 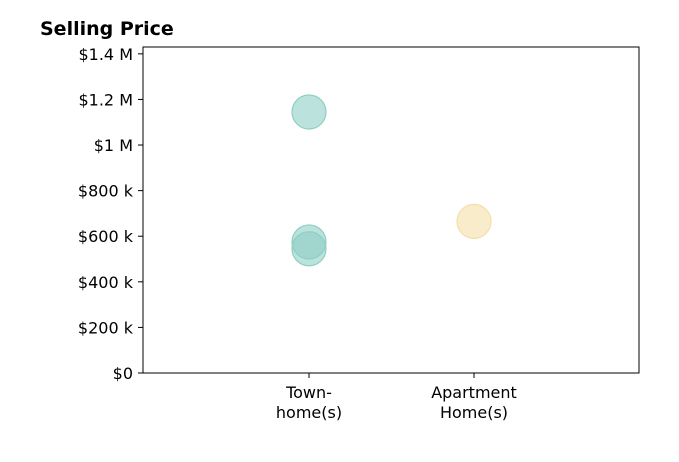 What do you see at coordinates (474, 412) in the screenshot?
I see `x-tick-label: Home(s)` at bounding box center [474, 412].